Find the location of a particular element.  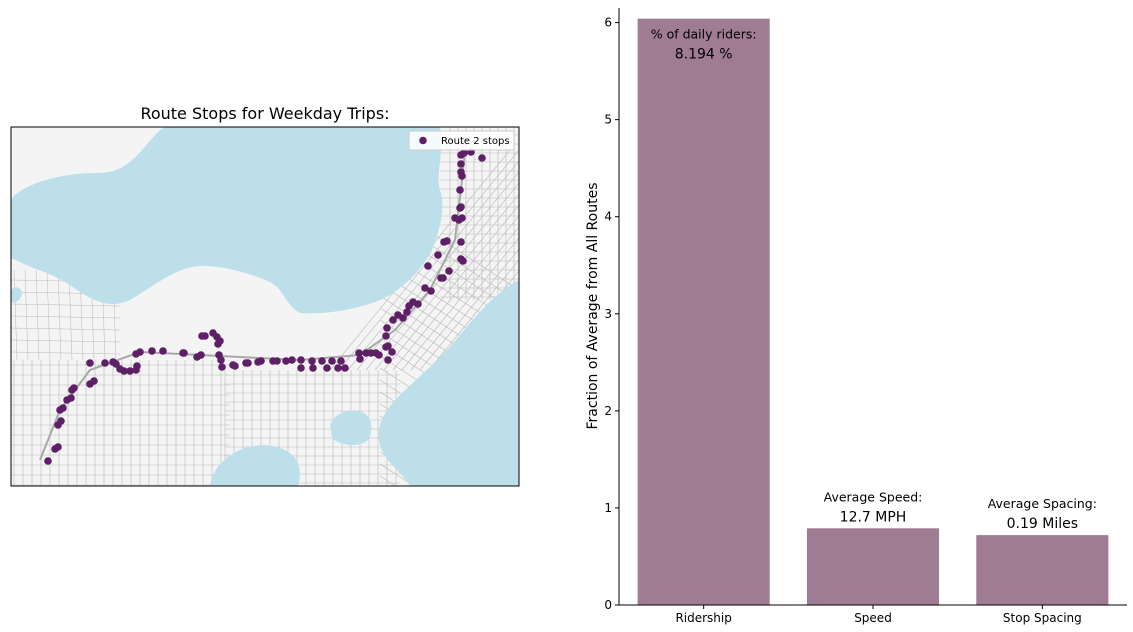

lake-pond is located at coordinates (351, 428).